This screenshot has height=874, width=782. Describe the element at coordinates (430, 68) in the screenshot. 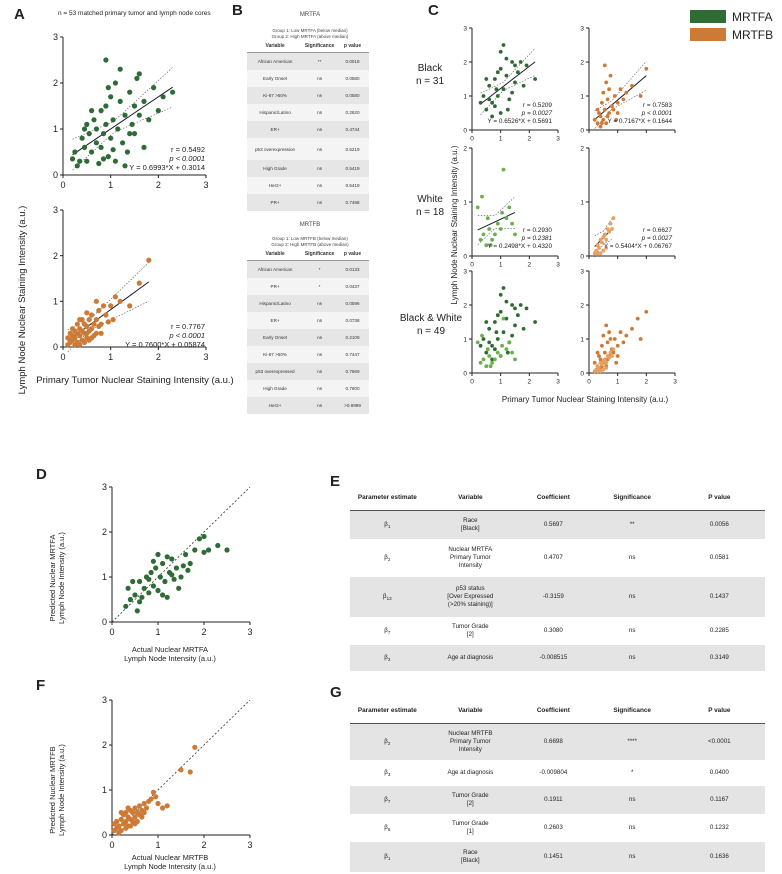

I see `group-name: Black` at that location.